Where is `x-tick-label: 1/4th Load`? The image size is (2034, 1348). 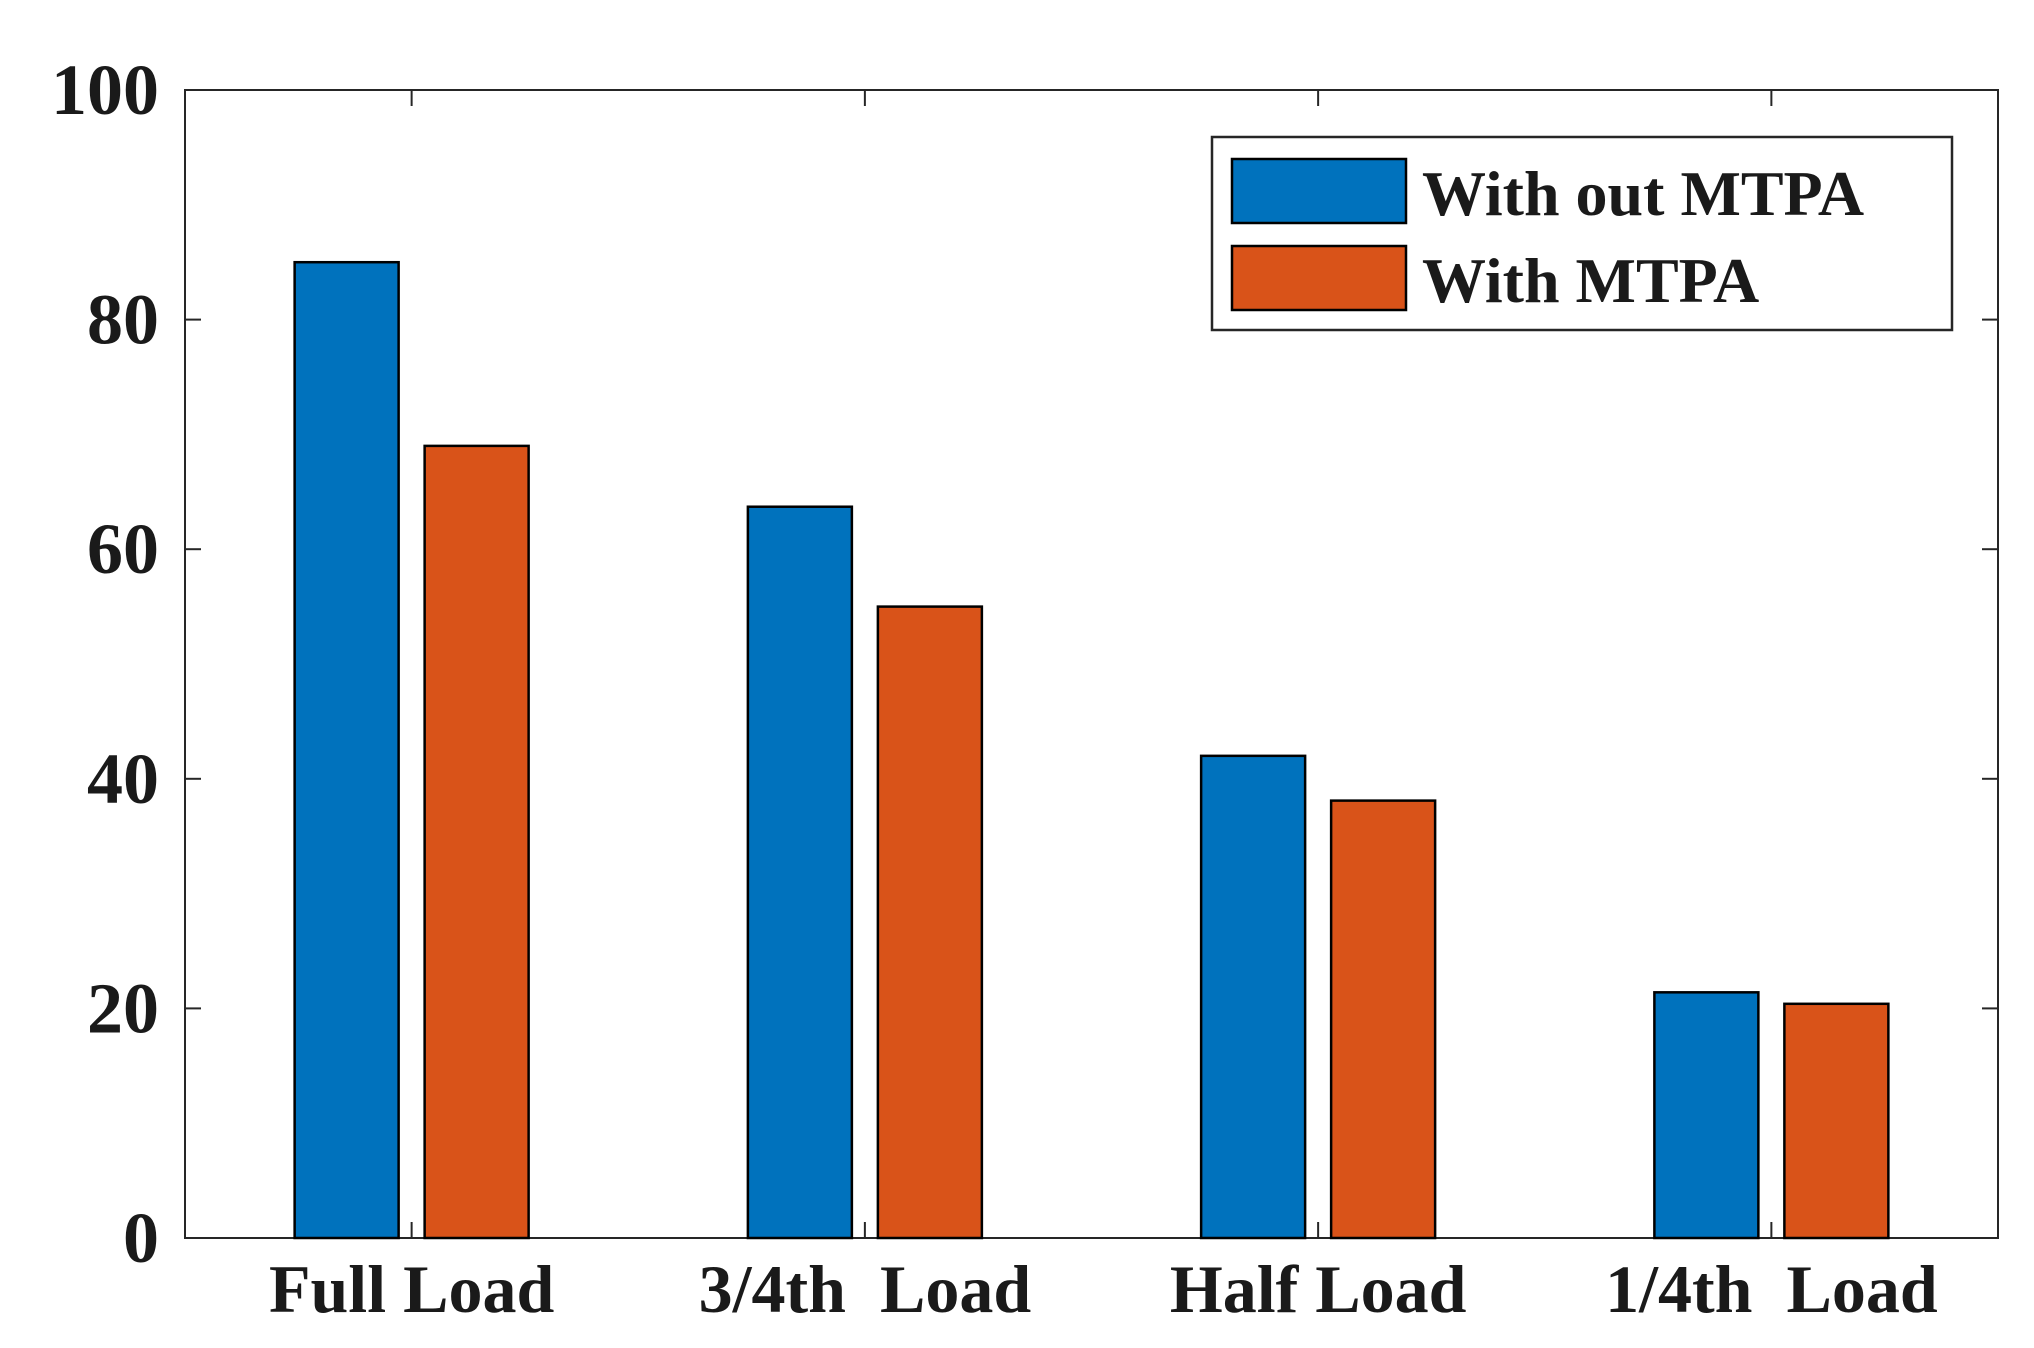
x-tick-label: 1/4th Load is located at coordinates (1771, 1289).